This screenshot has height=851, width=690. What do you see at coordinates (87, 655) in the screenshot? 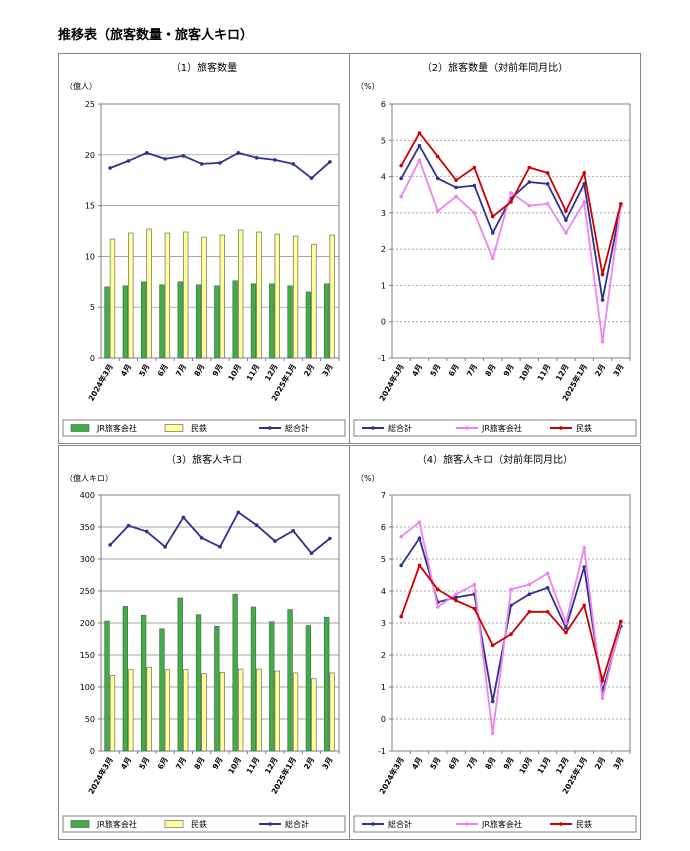
I see `y-tick-label: 150` at bounding box center [87, 655].